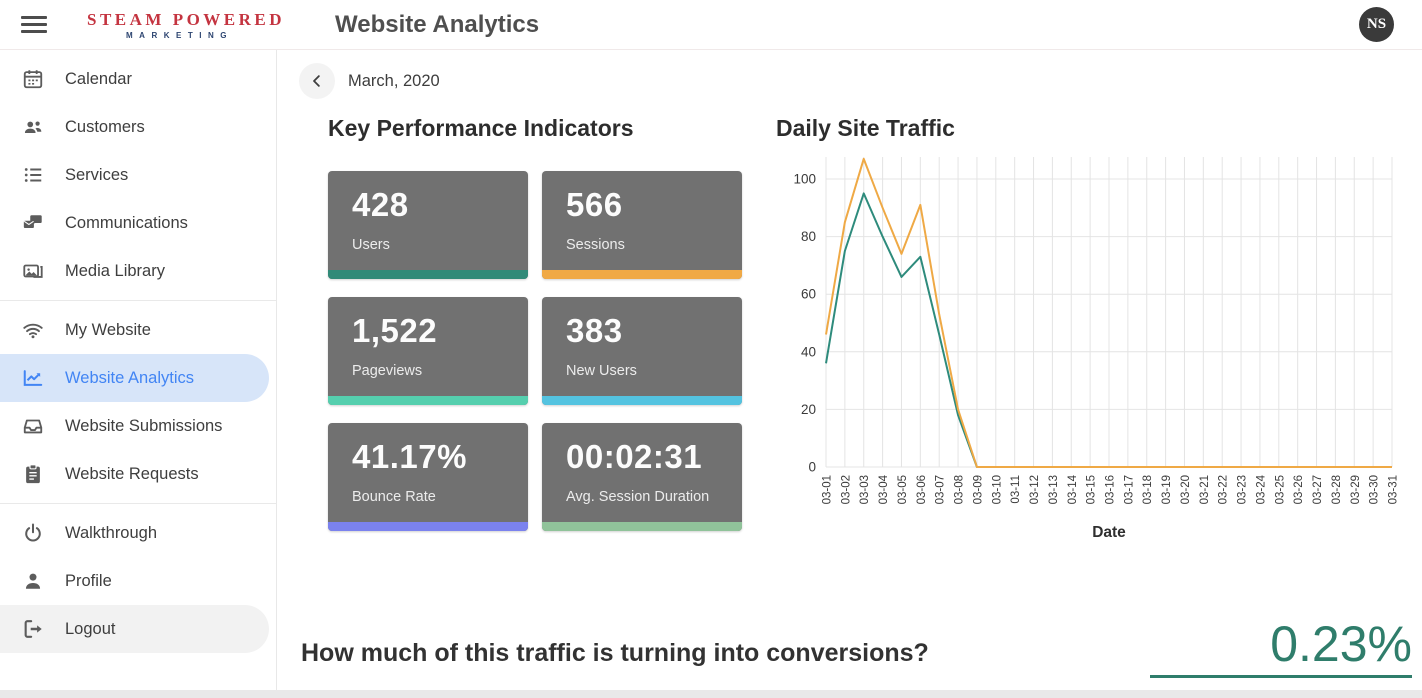  Describe the element at coordinates (594, 204) in the screenshot. I see `kpi-value: 566` at that location.